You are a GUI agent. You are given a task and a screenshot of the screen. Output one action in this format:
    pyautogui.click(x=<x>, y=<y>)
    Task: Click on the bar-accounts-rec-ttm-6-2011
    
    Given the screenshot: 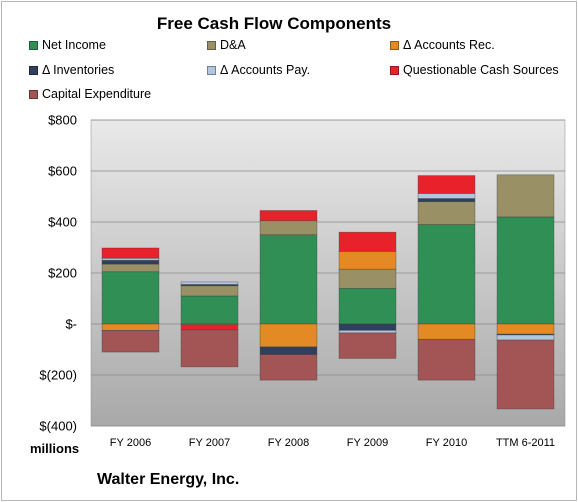 What is the action you would take?
    pyautogui.click(x=525, y=329)
    